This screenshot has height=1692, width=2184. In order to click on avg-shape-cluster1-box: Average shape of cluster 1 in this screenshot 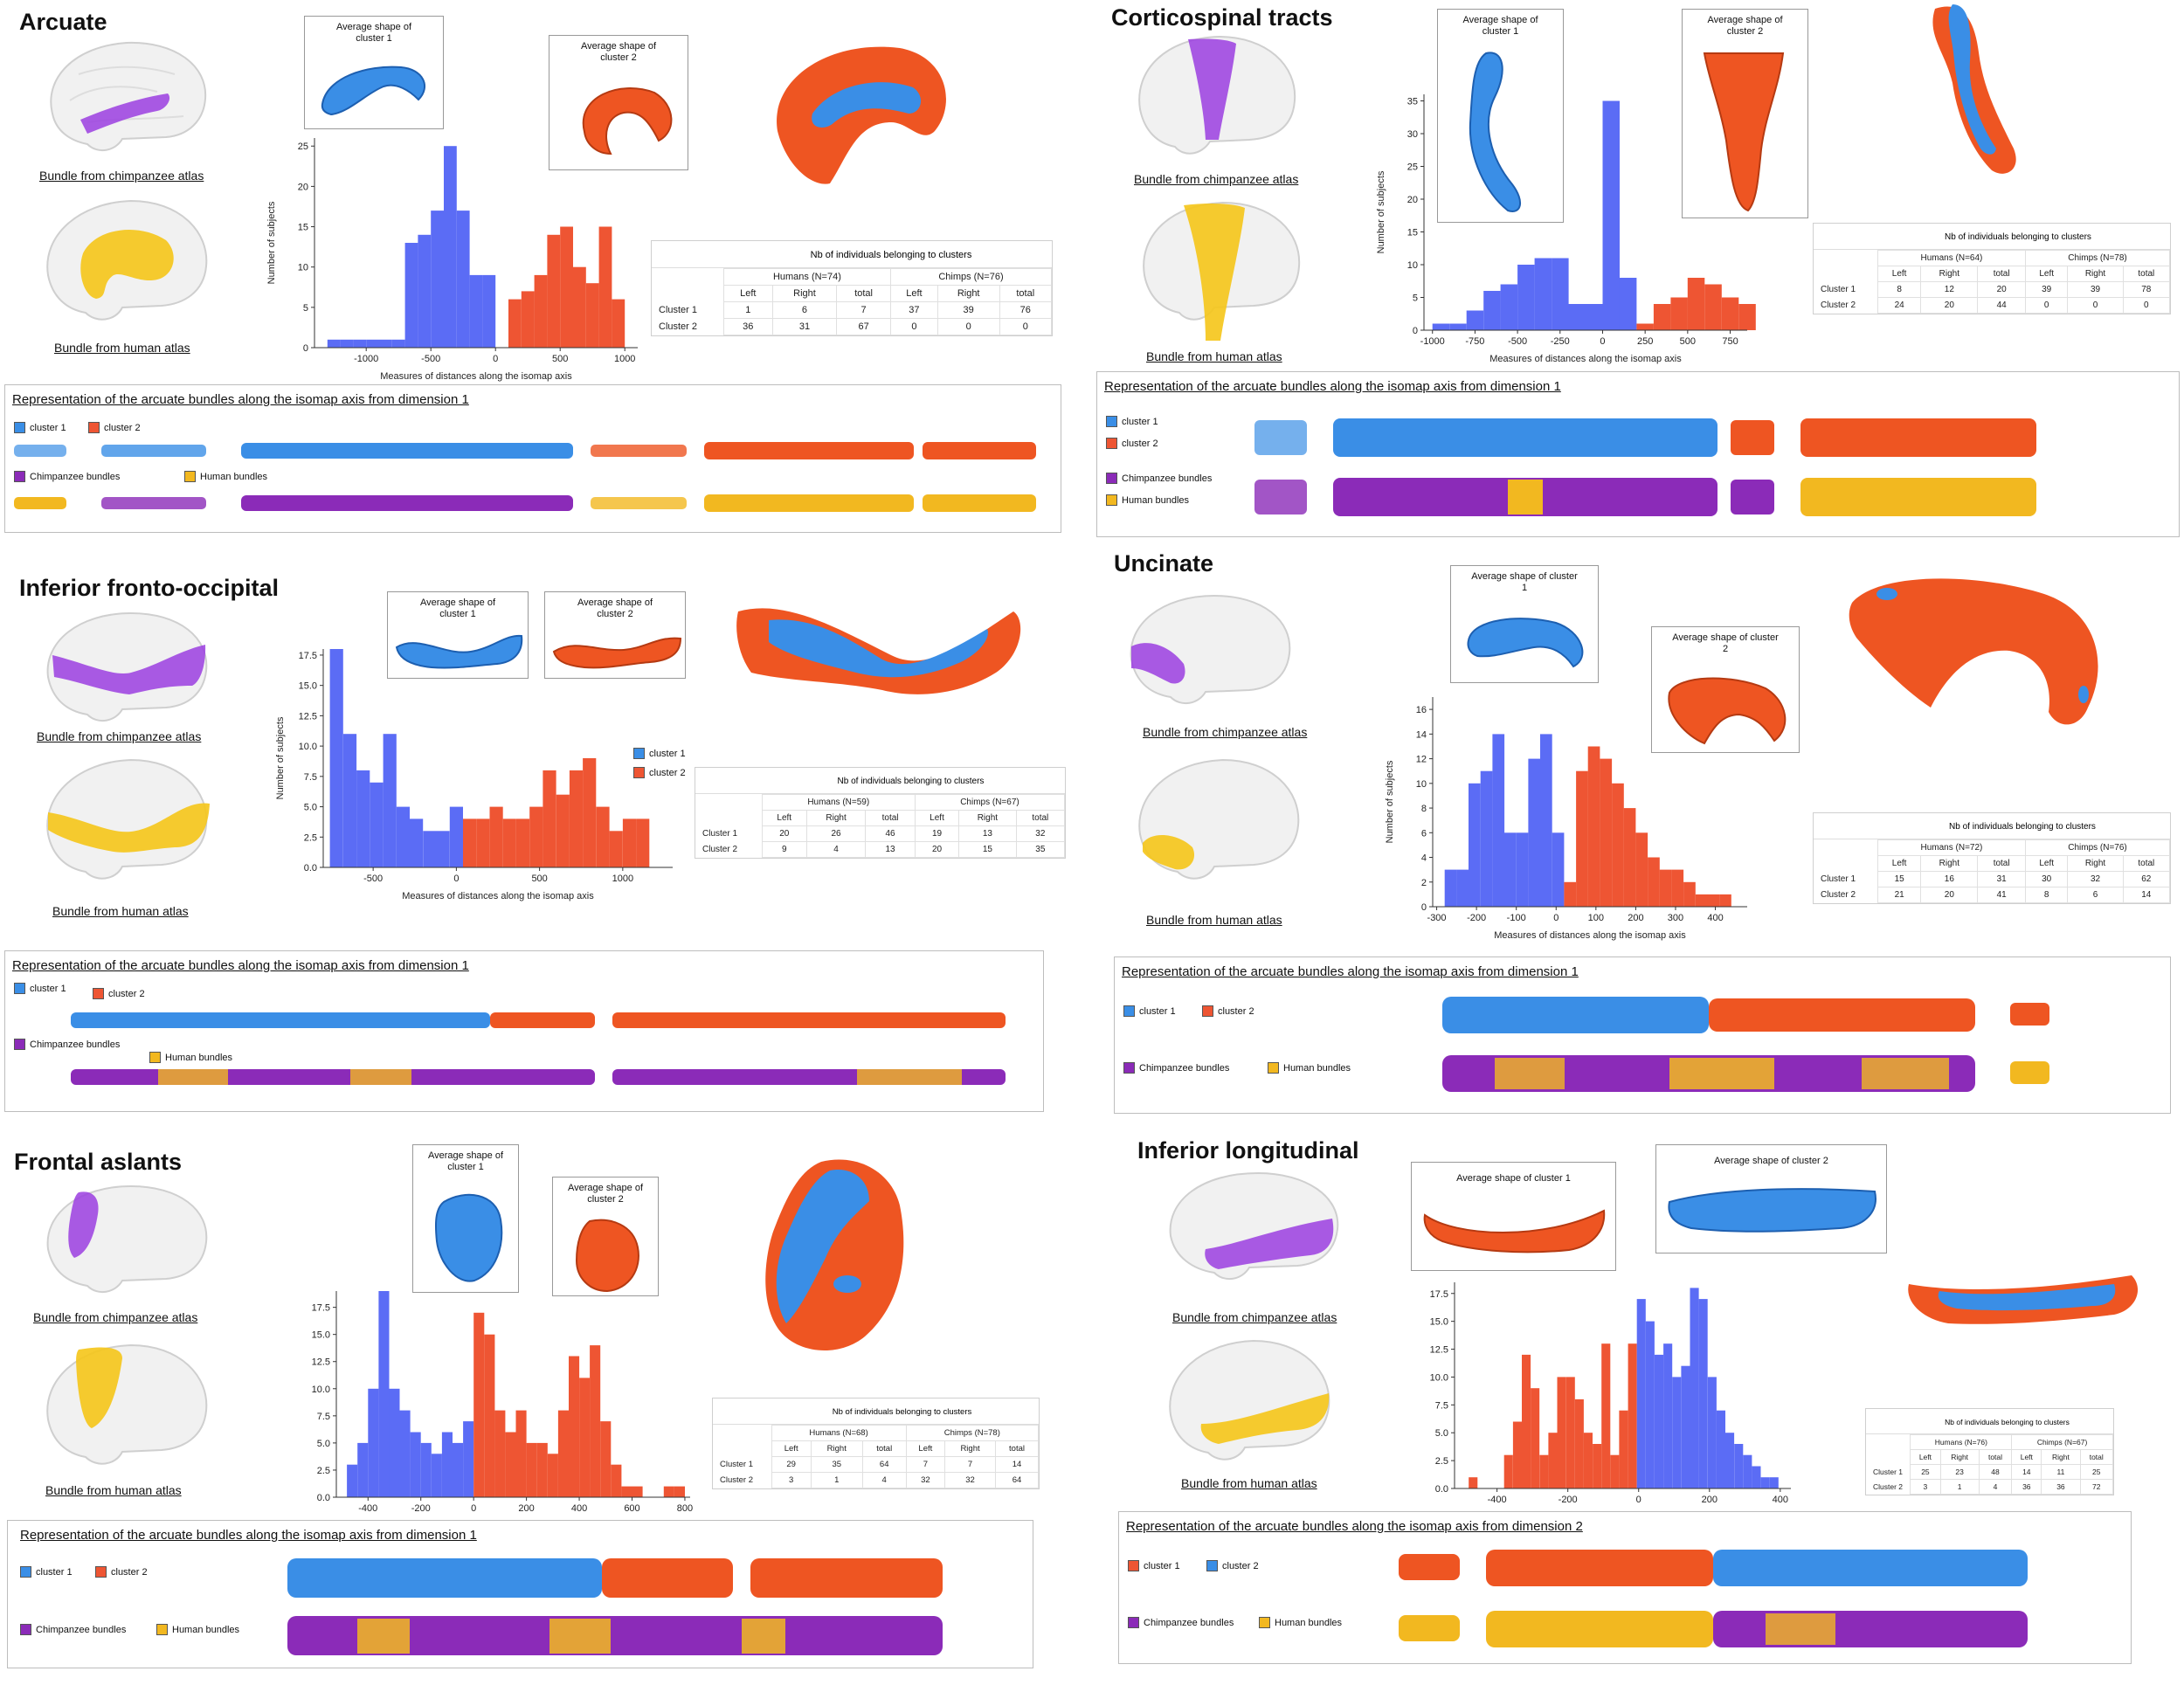, I will do `click(374, 73)`.